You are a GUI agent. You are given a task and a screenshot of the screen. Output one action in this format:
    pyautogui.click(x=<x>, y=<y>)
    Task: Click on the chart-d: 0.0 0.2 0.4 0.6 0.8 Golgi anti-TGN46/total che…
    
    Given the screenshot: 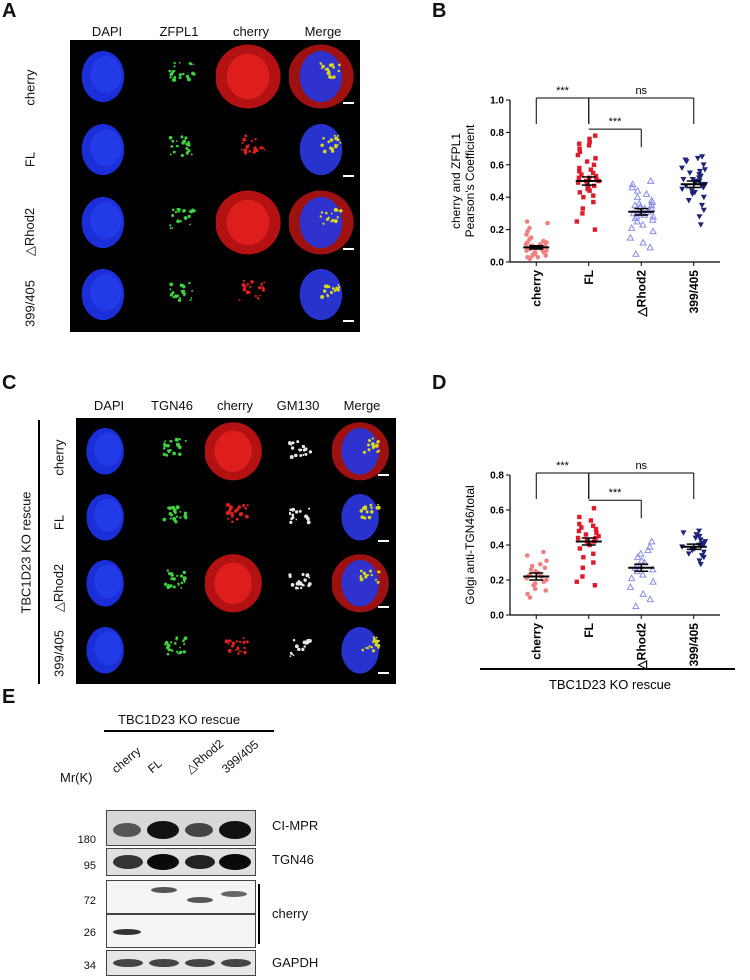 What is the action you would take?
    pyautogui.click(x=590, y=545)
    